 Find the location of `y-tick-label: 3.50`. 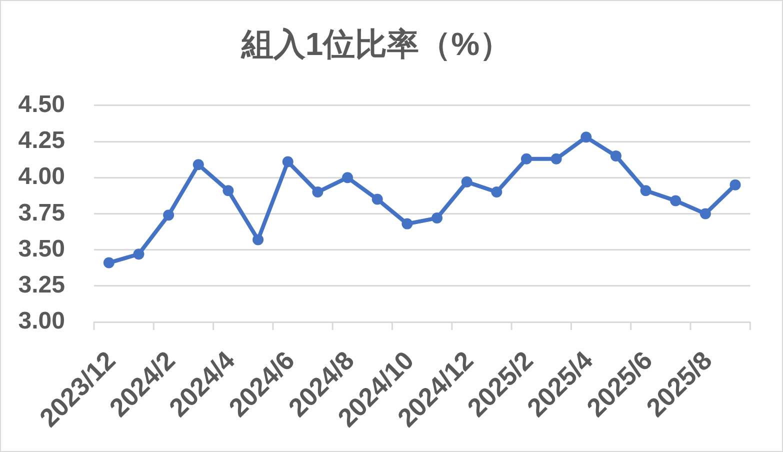

y-tick-label: 3.50 is located at coordinates (41, 248).